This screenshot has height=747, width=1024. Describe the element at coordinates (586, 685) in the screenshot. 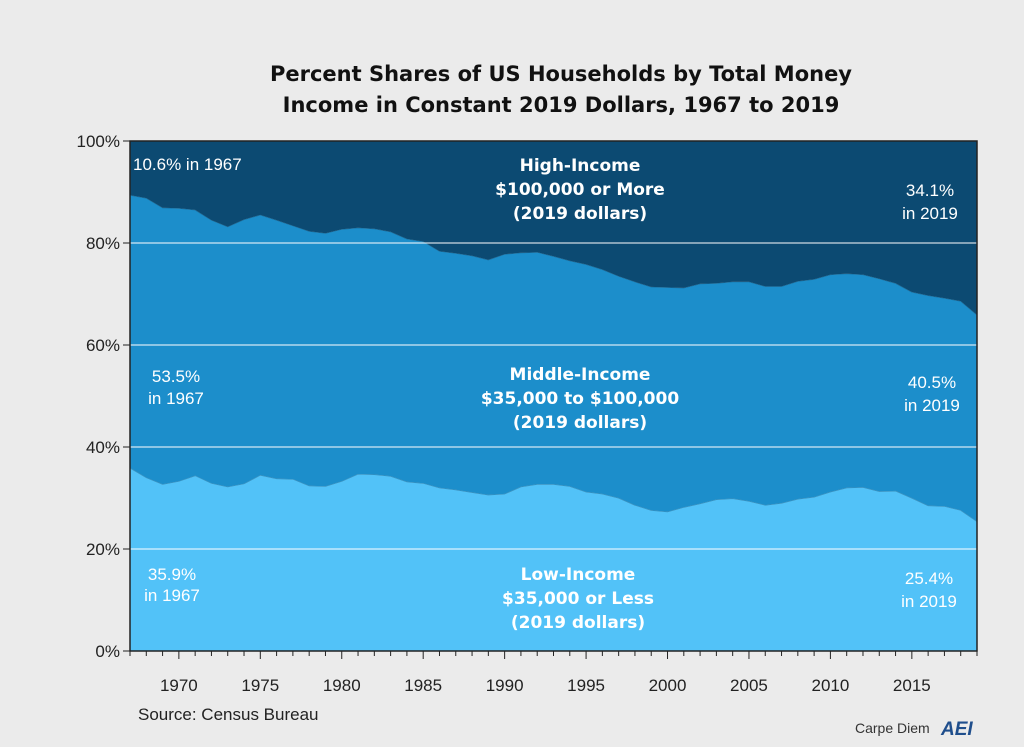

I see `x-tick-label: 1995` at that location.